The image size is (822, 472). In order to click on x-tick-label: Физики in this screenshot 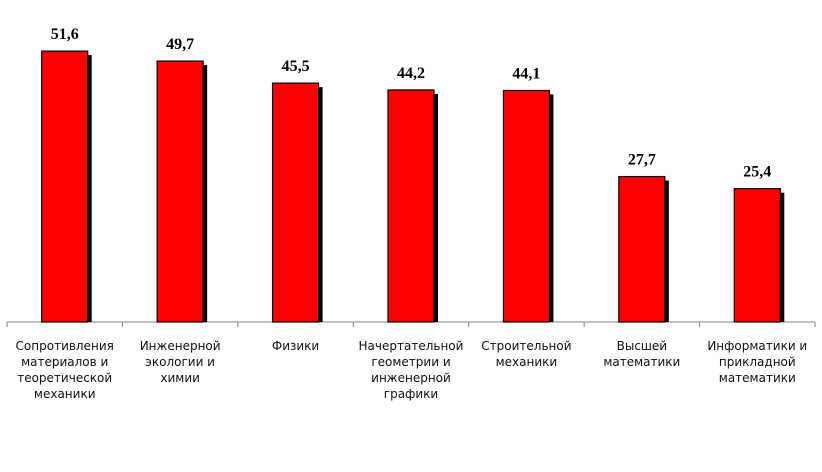, I will do `click(295, 346)`.